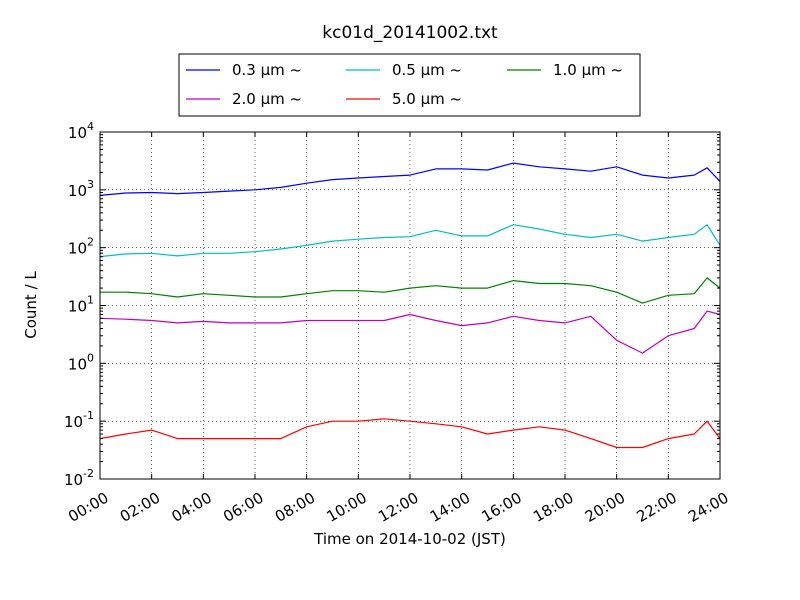 This screenshot has height=600, width=800. I want to click on x-tick-label: 02:00, so click(140, 507).